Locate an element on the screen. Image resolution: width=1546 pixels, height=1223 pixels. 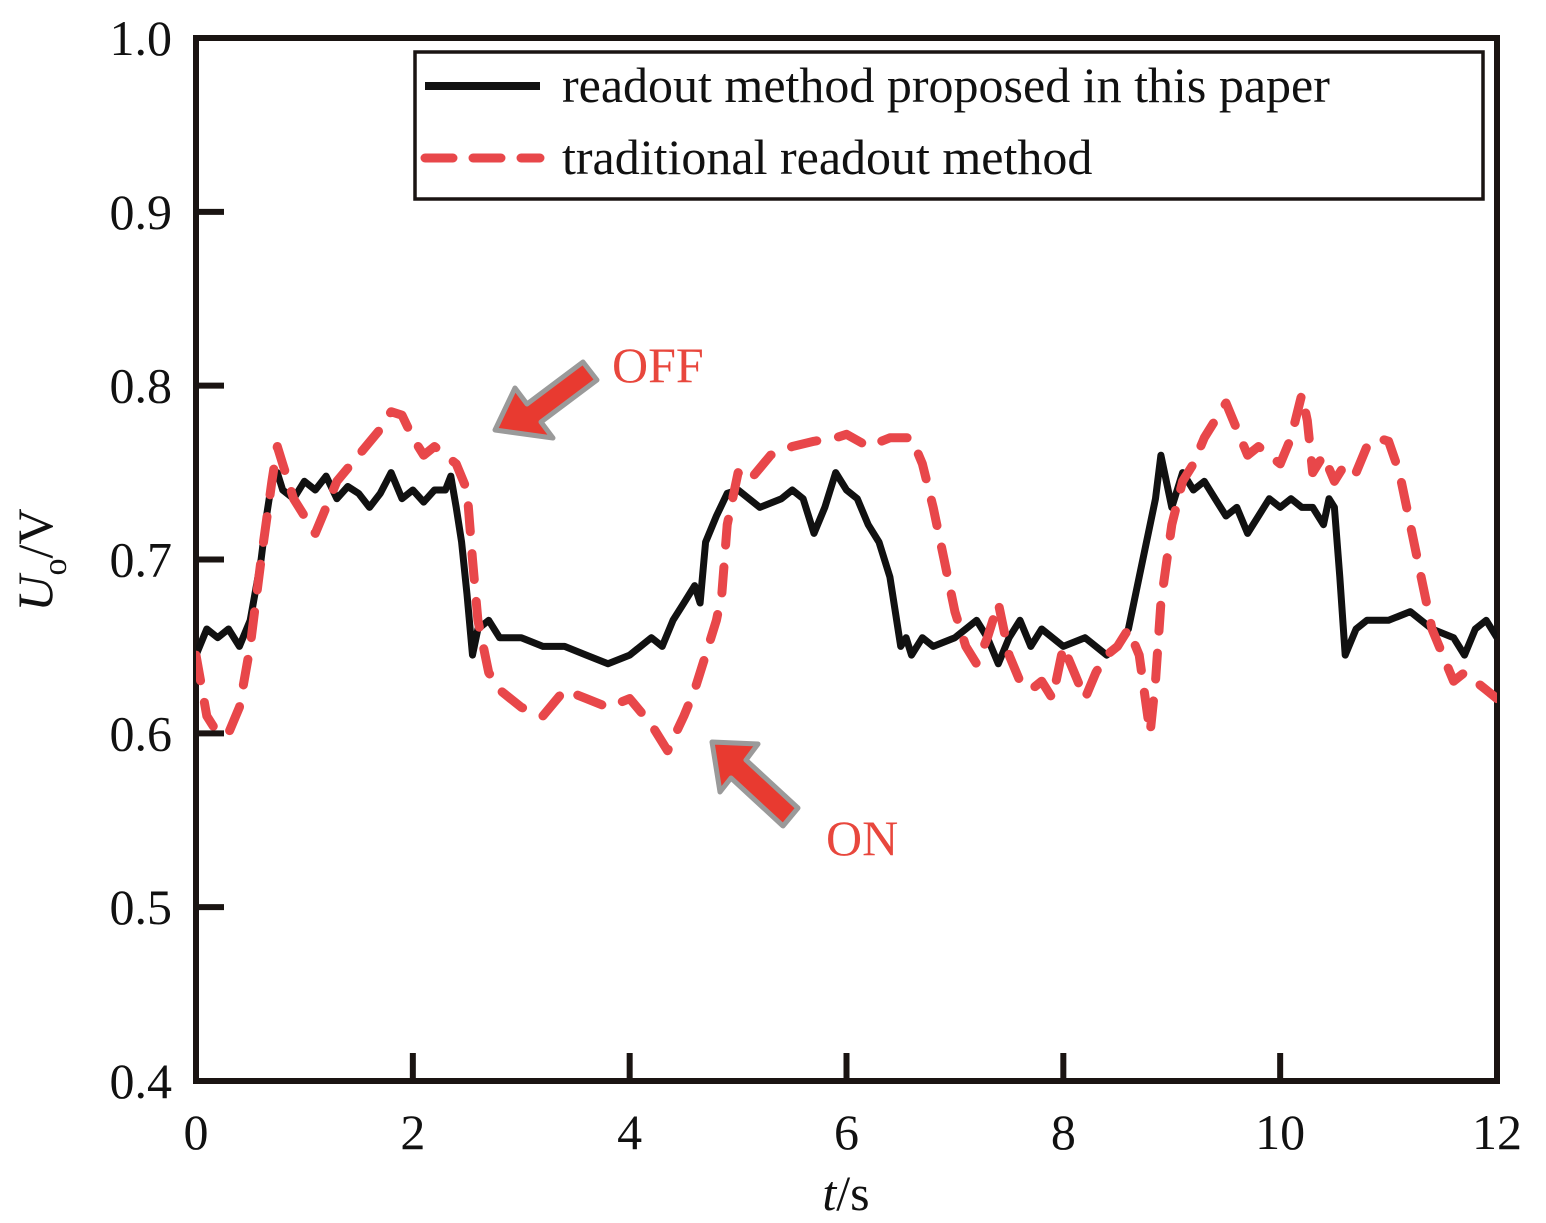
on-arrow is located at coordinates (755, 784).